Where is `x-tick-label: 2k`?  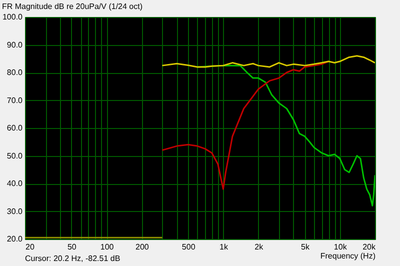 x-tick-label: 2k is located at coordinates (259, 247).